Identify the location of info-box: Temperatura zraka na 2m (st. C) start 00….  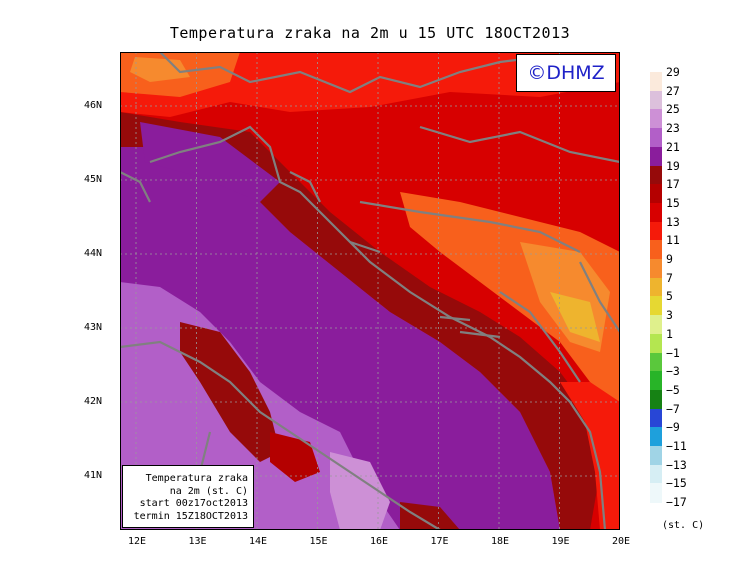
(188, 496).